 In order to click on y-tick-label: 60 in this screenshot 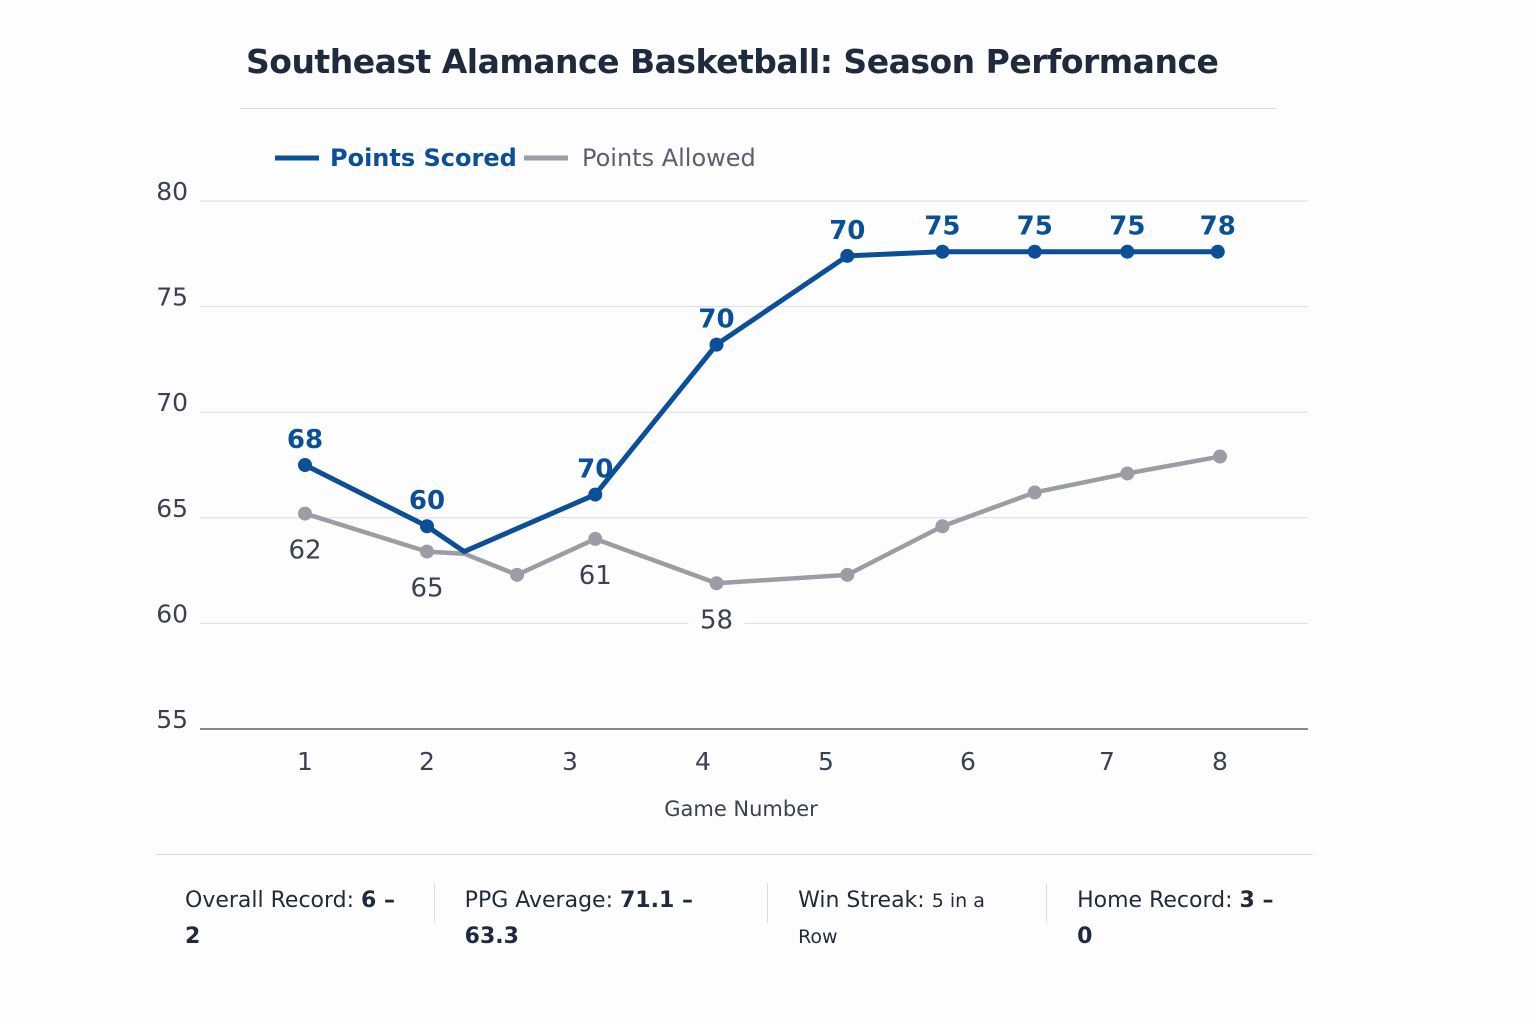, I will do `click(172, 613)`.